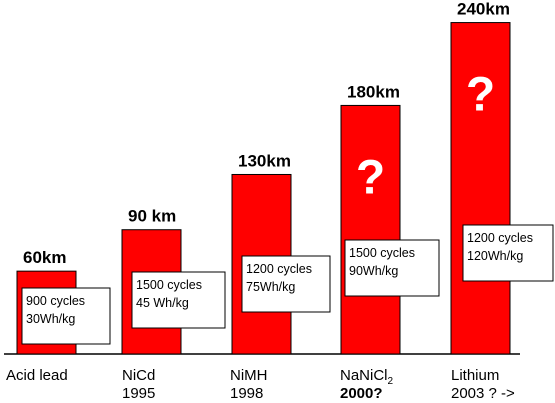 This screenshot has width=555, height=403. I want to click on spec-cycles-3: 1200 cycles, so click(279, 269).